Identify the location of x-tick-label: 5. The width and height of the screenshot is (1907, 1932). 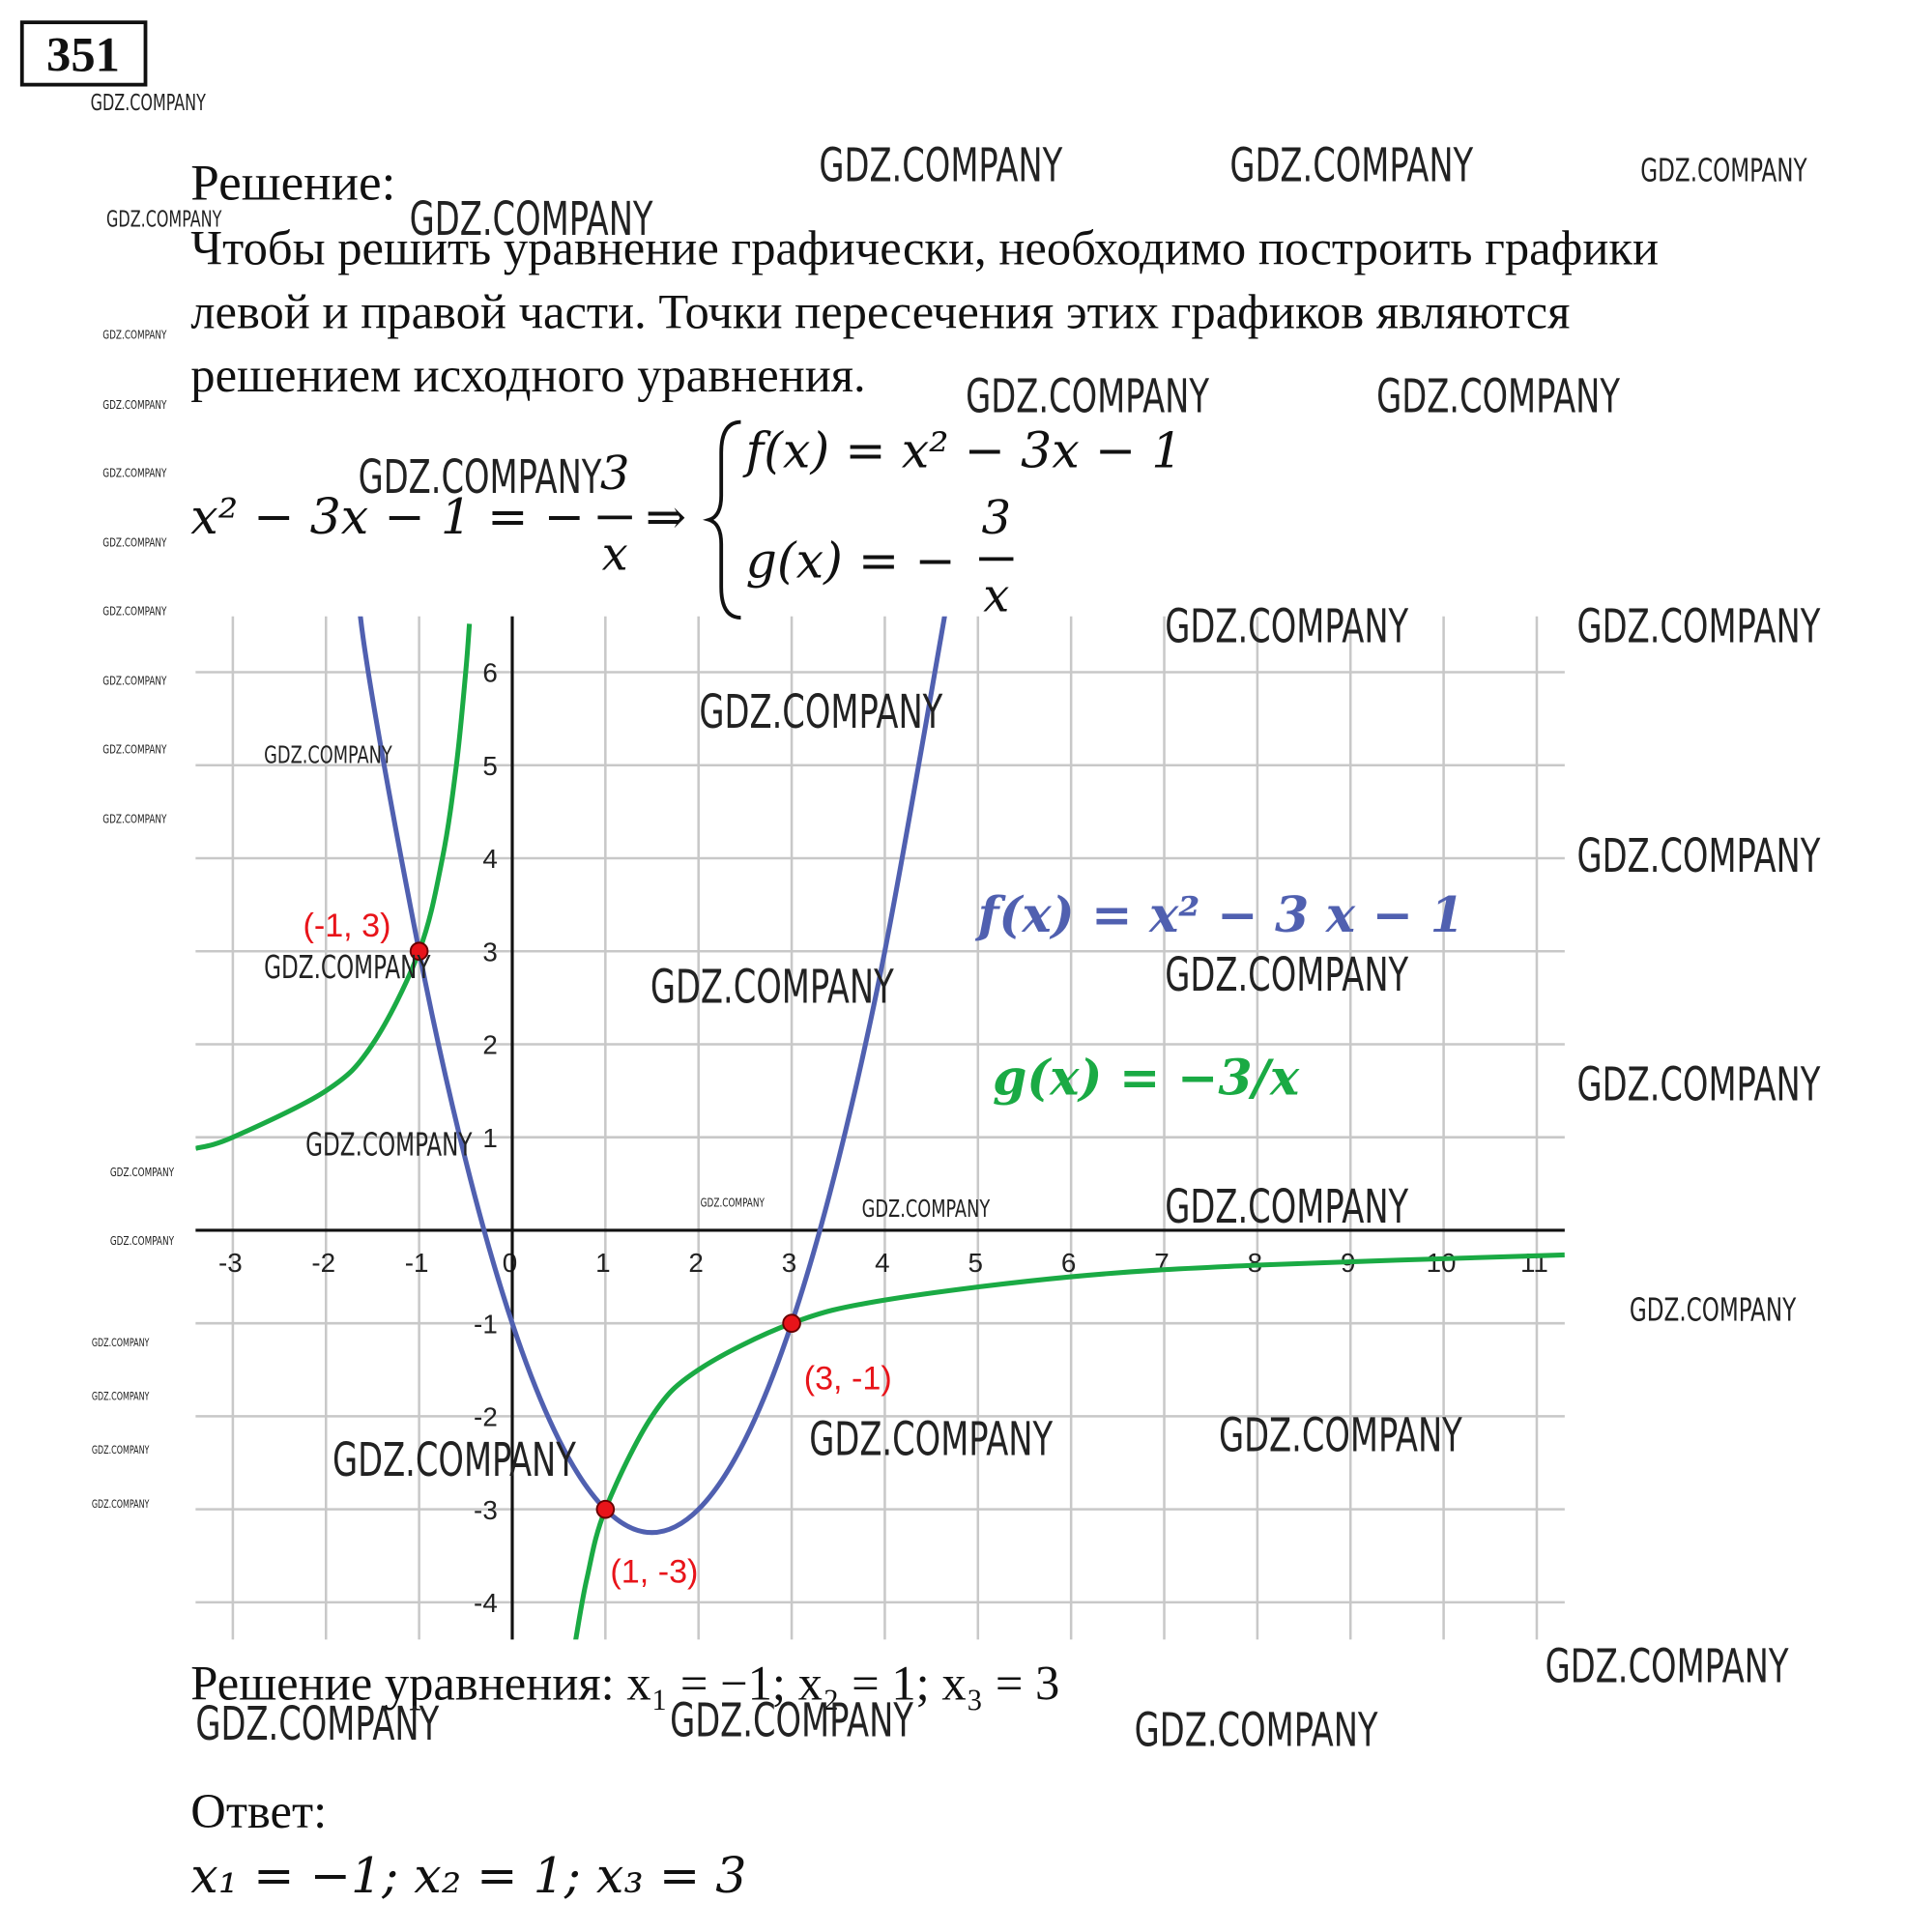
(975, 1263).